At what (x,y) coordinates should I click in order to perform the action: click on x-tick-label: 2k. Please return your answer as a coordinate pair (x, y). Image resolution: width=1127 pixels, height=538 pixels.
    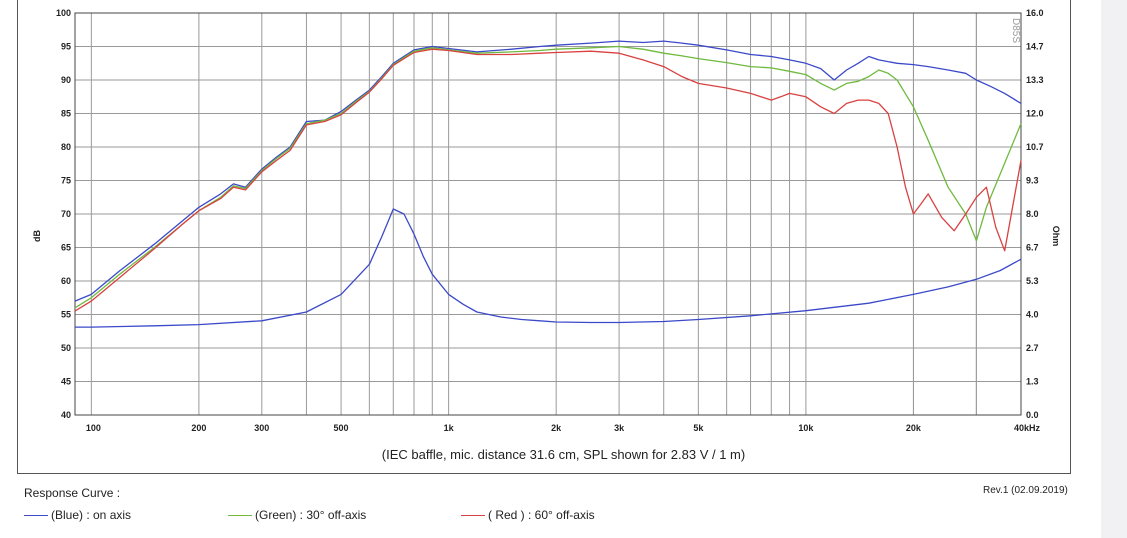
    Looking at the image, I should click on (556, 428).